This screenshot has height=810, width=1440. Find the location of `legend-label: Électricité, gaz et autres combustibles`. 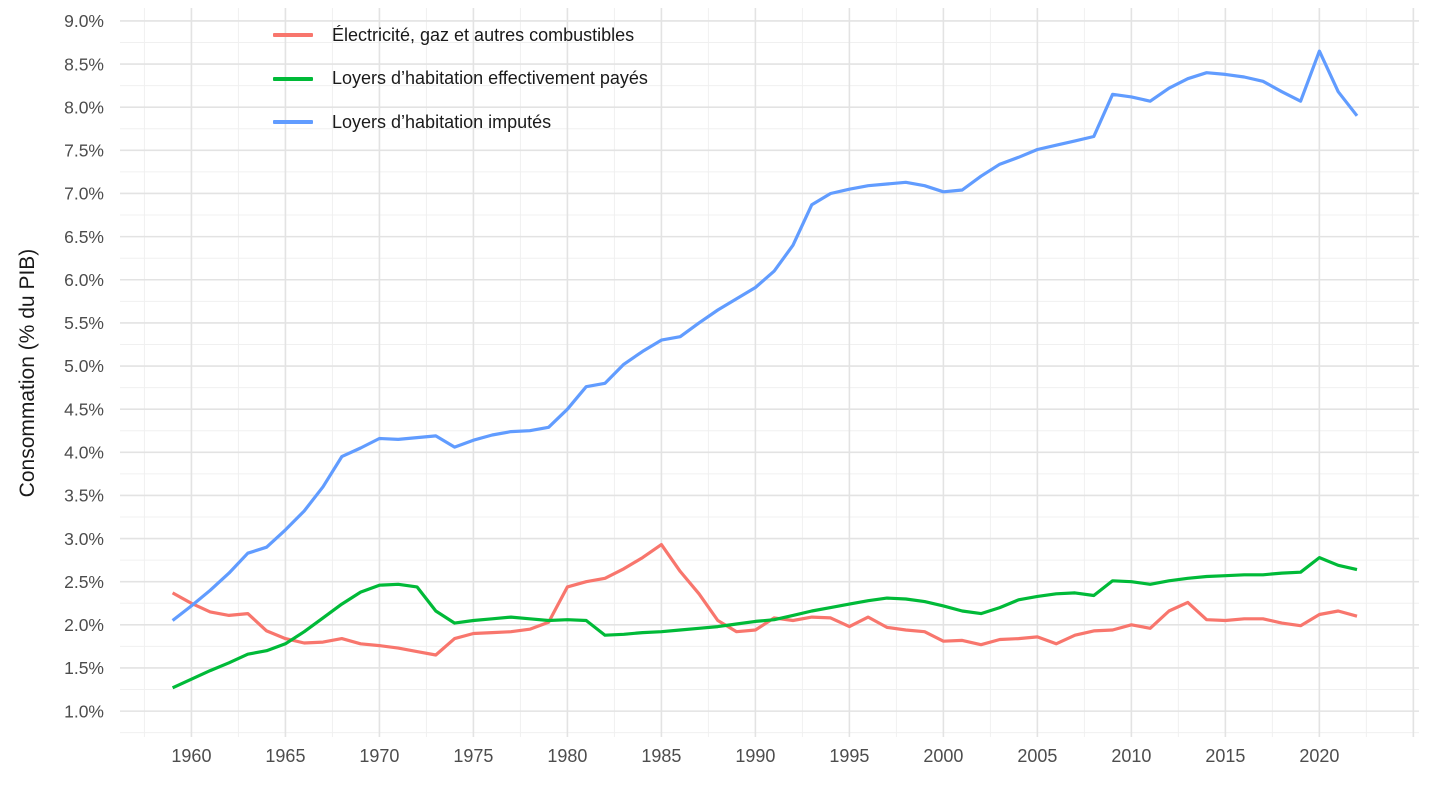

legend-label: Électricité, gaz et autres combustibles is located at coordinates (483, 34).